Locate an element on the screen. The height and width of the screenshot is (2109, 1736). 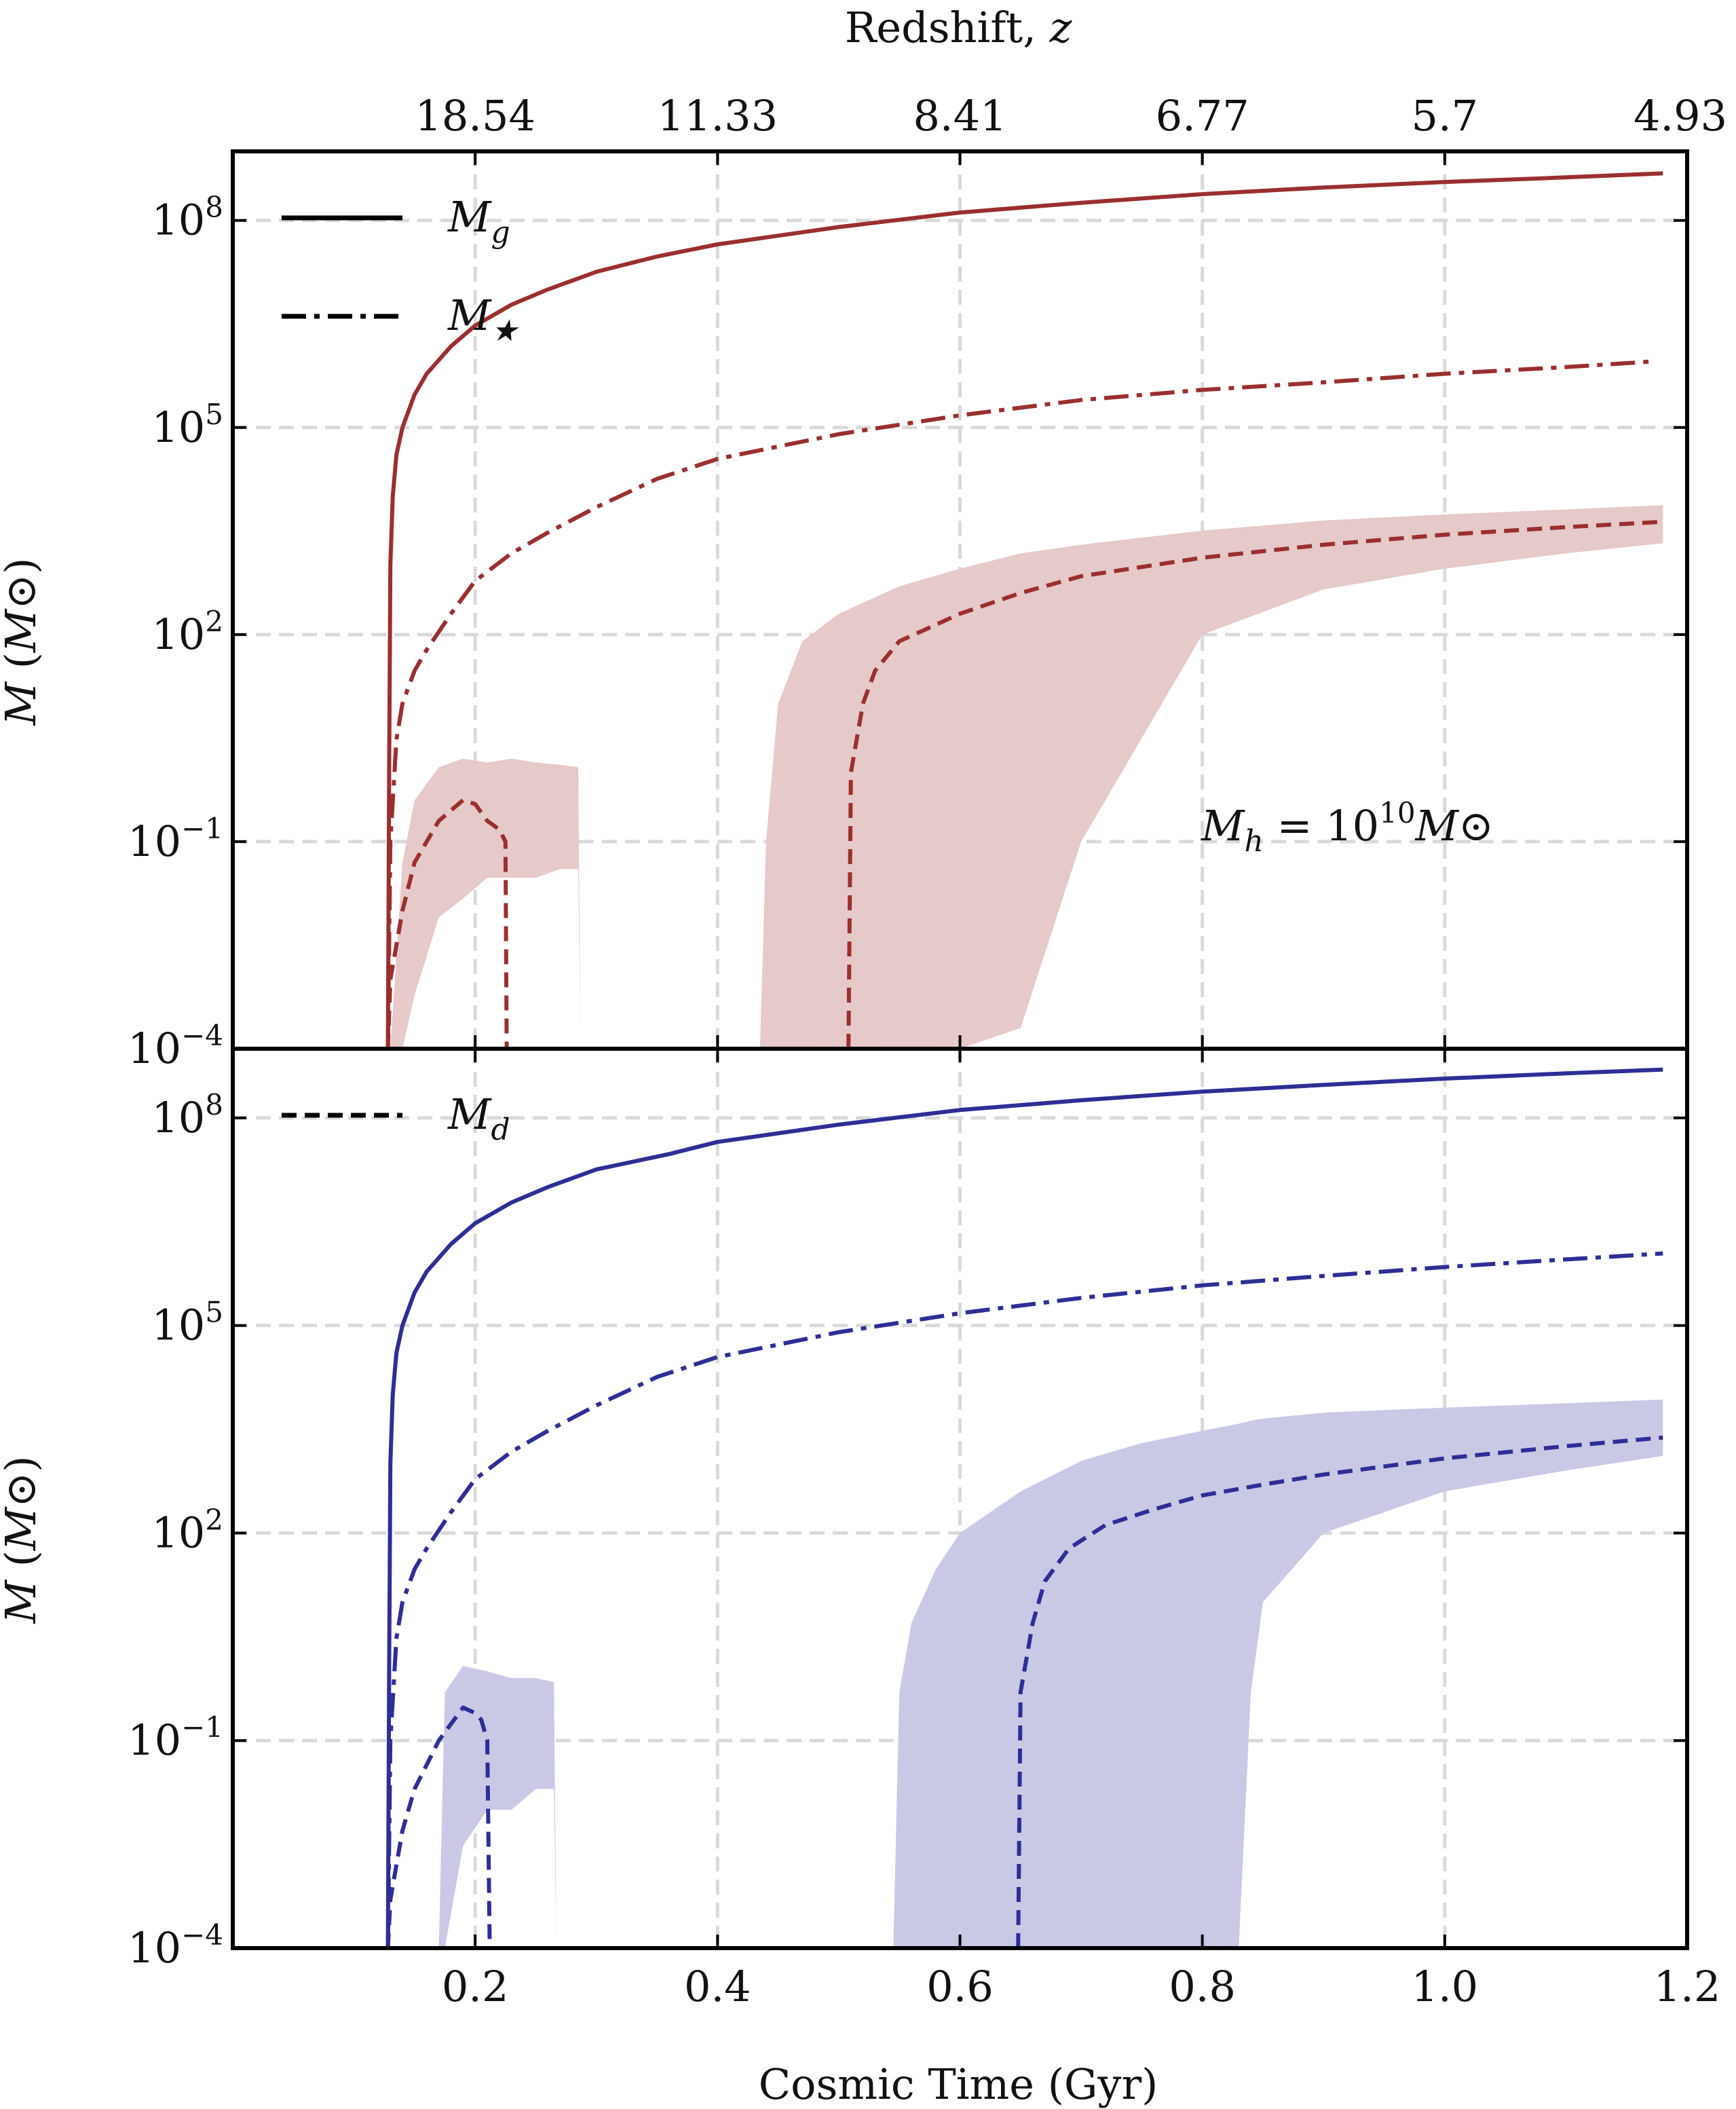
x-tick-label: 0.8 is located at coordinates (1203, 1986).